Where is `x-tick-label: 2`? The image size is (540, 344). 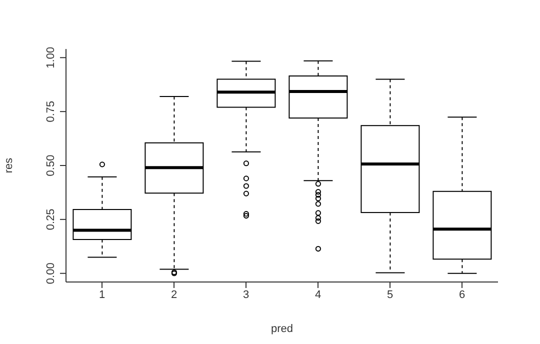
x-tick-label: 2 is located at coordinates (174, 294).